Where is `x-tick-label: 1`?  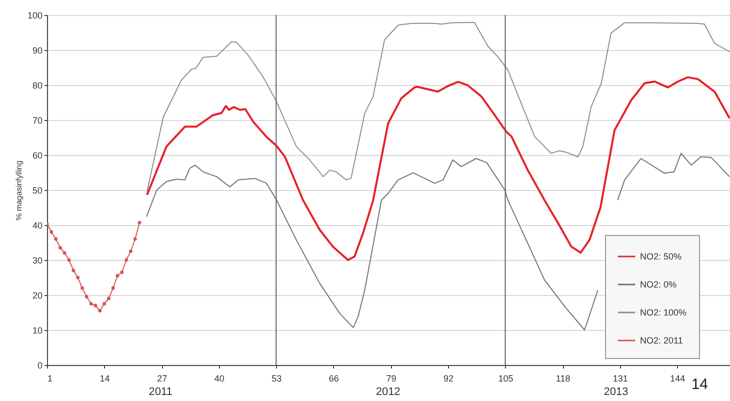 x-tick-label: 1 is located at coordinates (50, 379).